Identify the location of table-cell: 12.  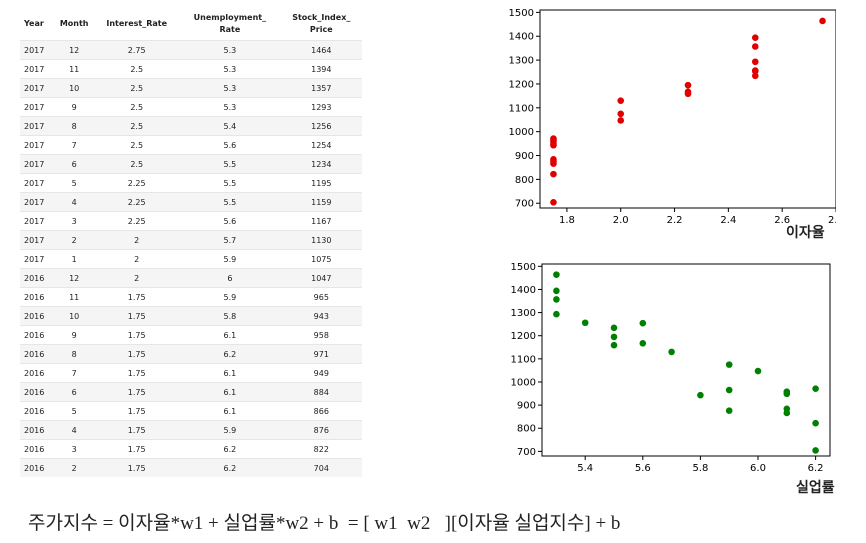
(74, 278).